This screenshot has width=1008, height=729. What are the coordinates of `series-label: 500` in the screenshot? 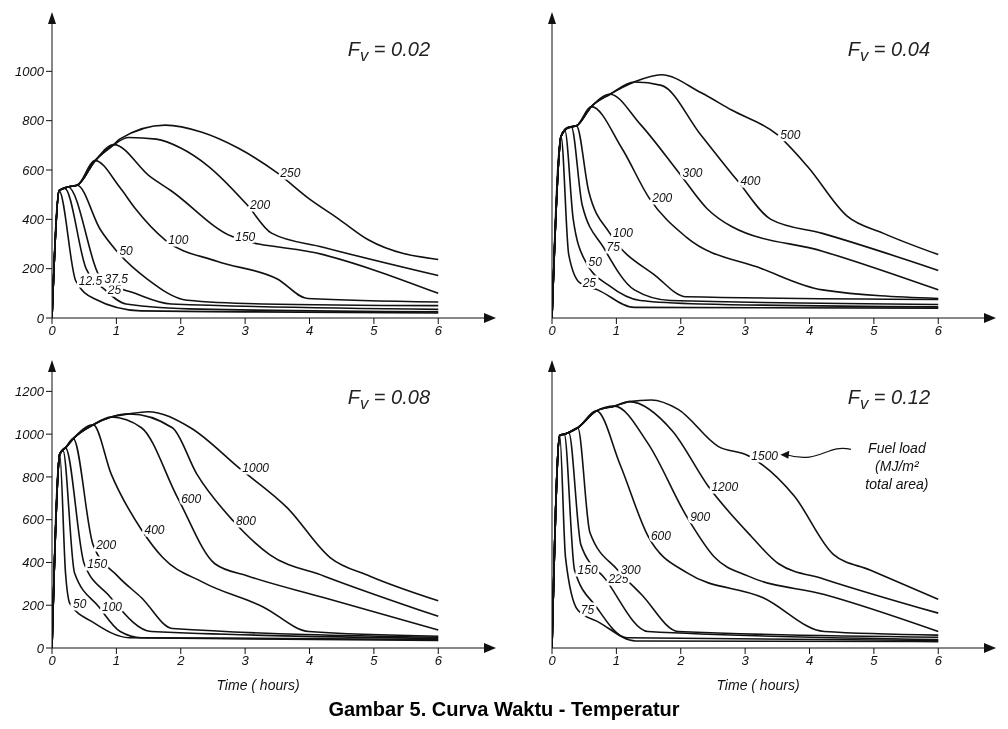 It's located at (790, 134).